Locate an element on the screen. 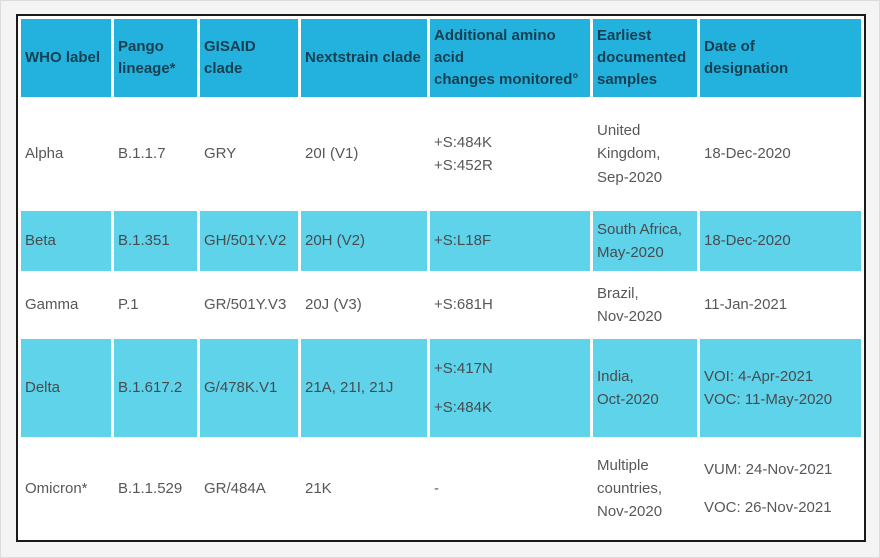 The width and height of the screenshot is (880, 558). column-header-nextstrain-clade: Nextstrain clade is located at coordinates (364, 58).